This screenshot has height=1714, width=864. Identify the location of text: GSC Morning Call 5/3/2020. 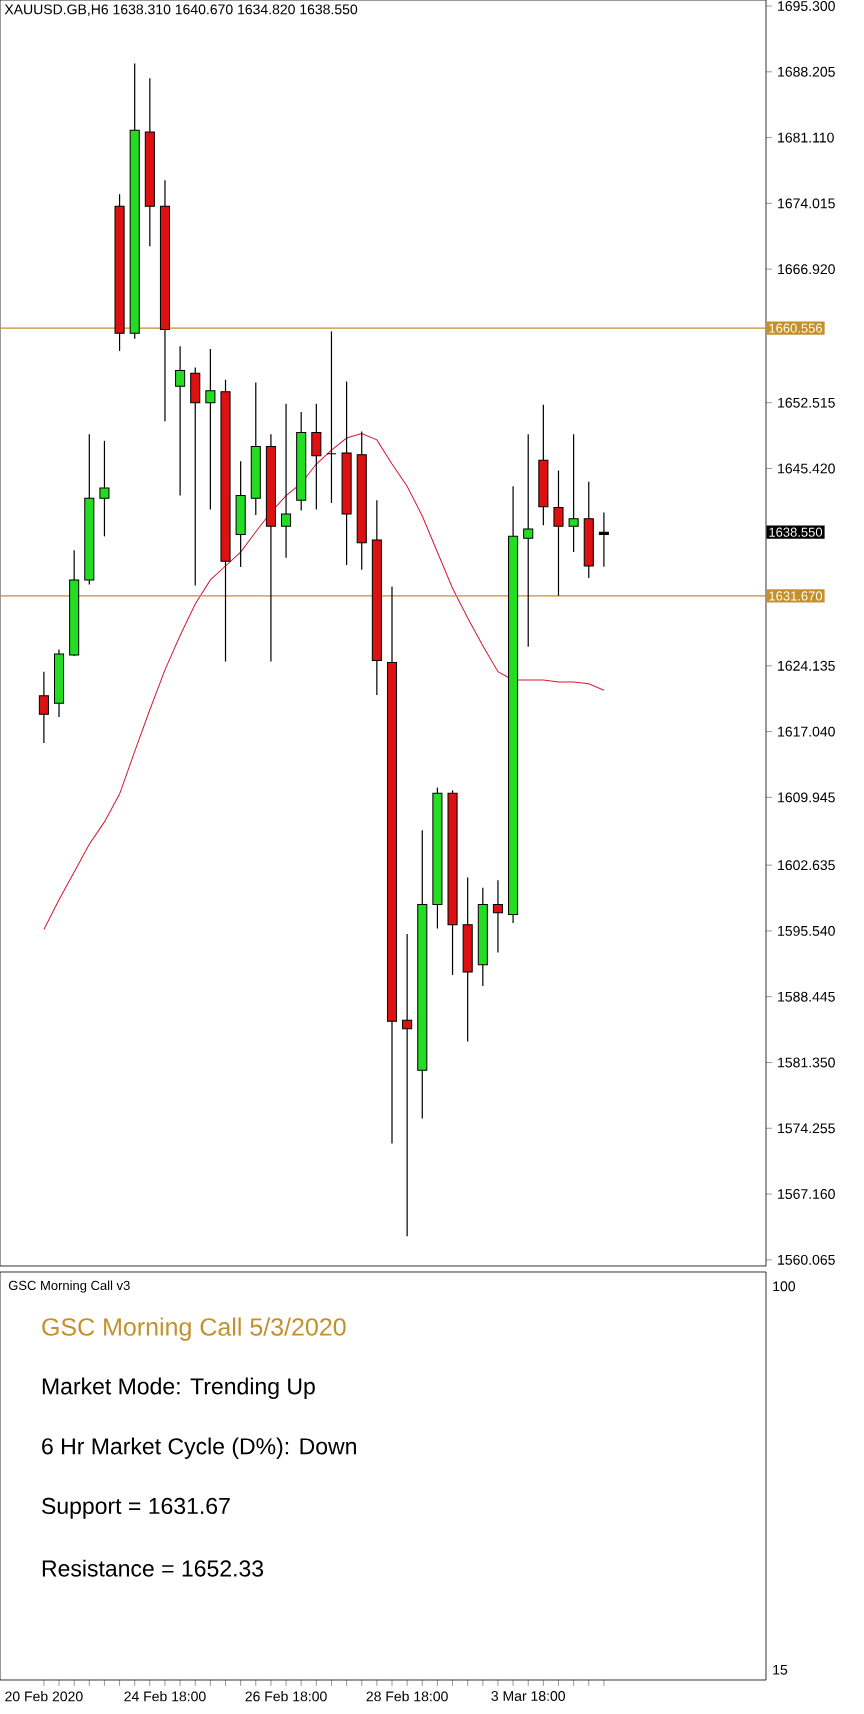
(194, 1329).